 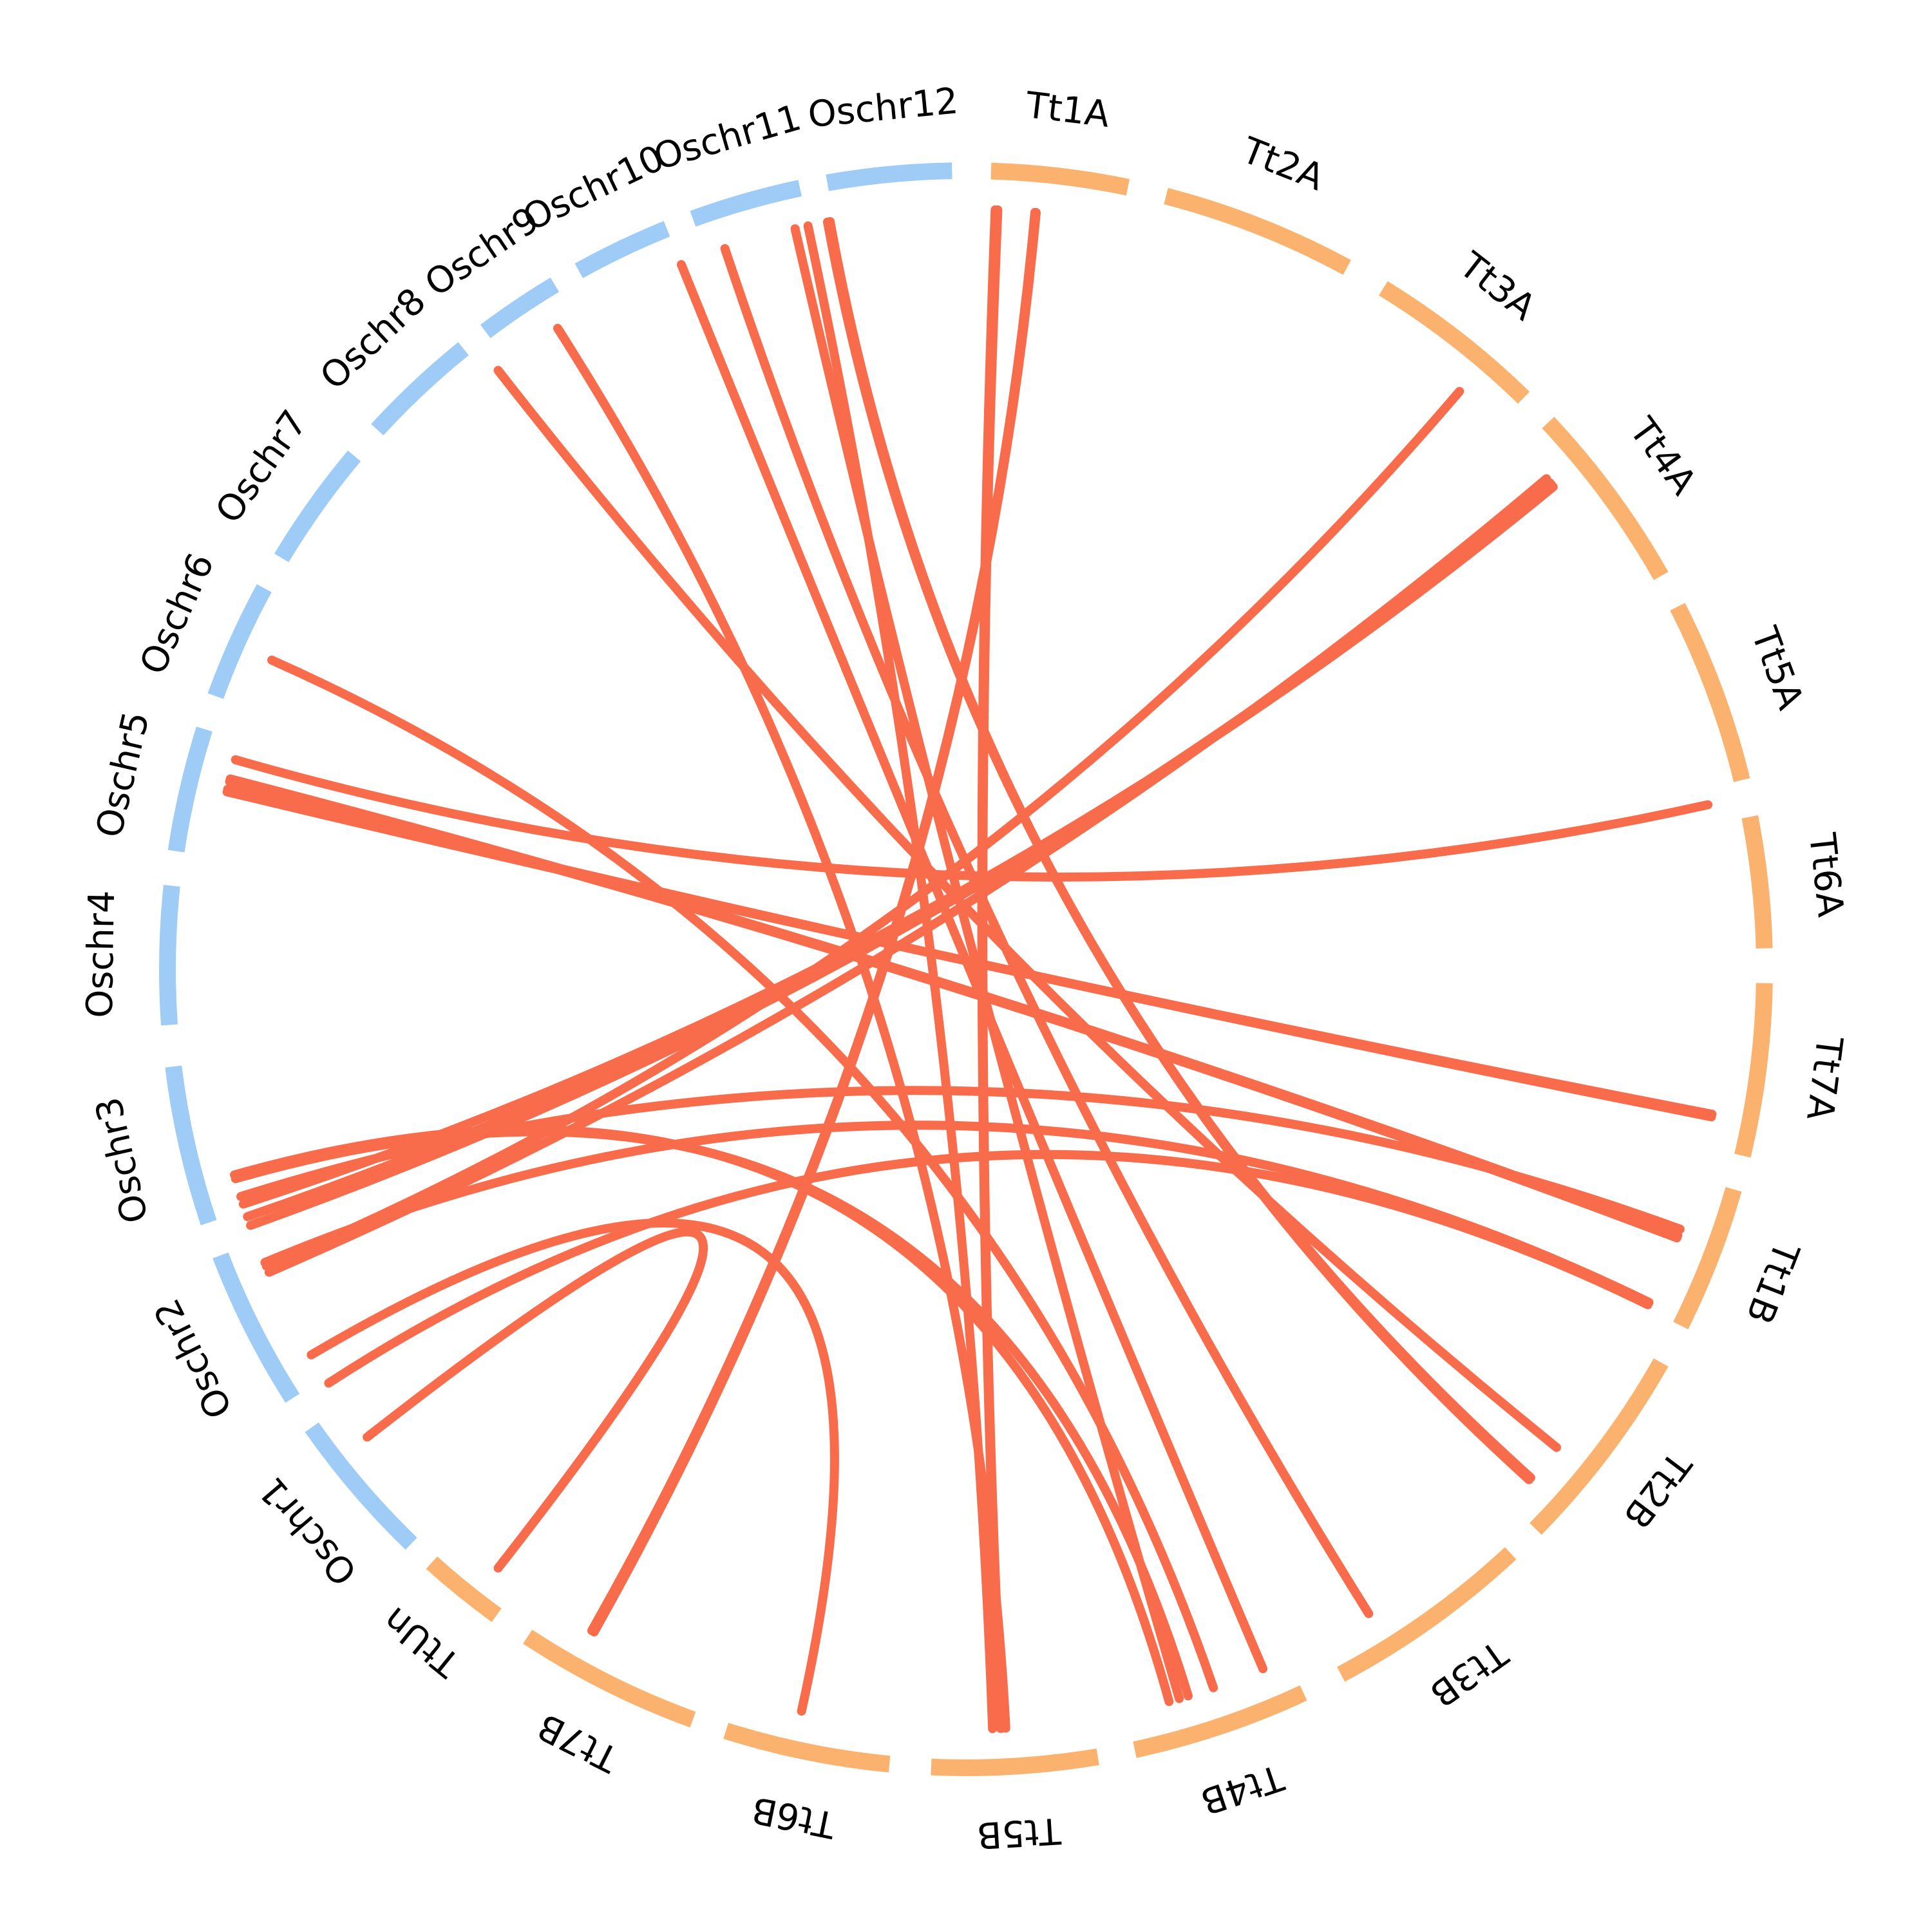 I want to click on segment-oschr7, so click(x=318, y=507).